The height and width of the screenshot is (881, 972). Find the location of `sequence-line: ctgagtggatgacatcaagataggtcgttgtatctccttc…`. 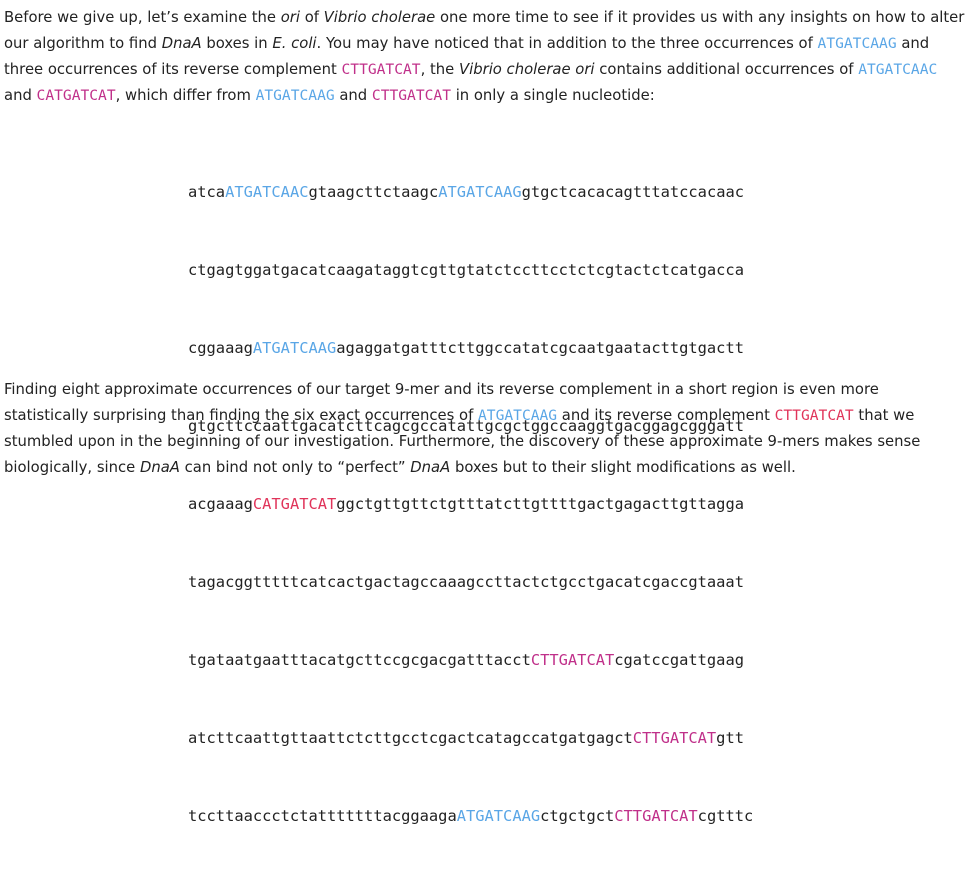

sequence-line: ctgagtggatgacatcaagataggtcgttgtatctccttc… is located at coordinates (470, 270).